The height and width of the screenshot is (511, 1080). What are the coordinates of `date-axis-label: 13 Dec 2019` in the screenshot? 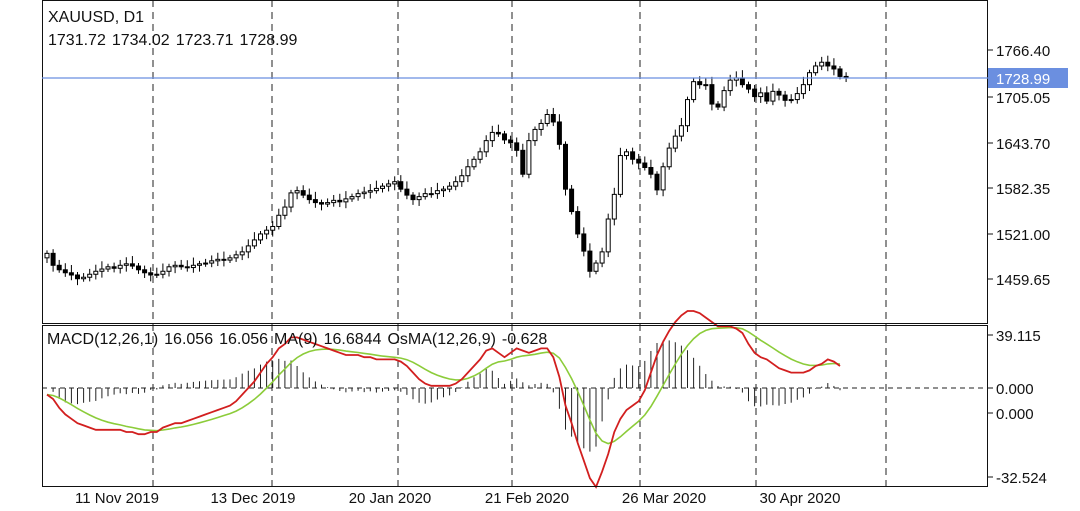 It's located at (252, 498).